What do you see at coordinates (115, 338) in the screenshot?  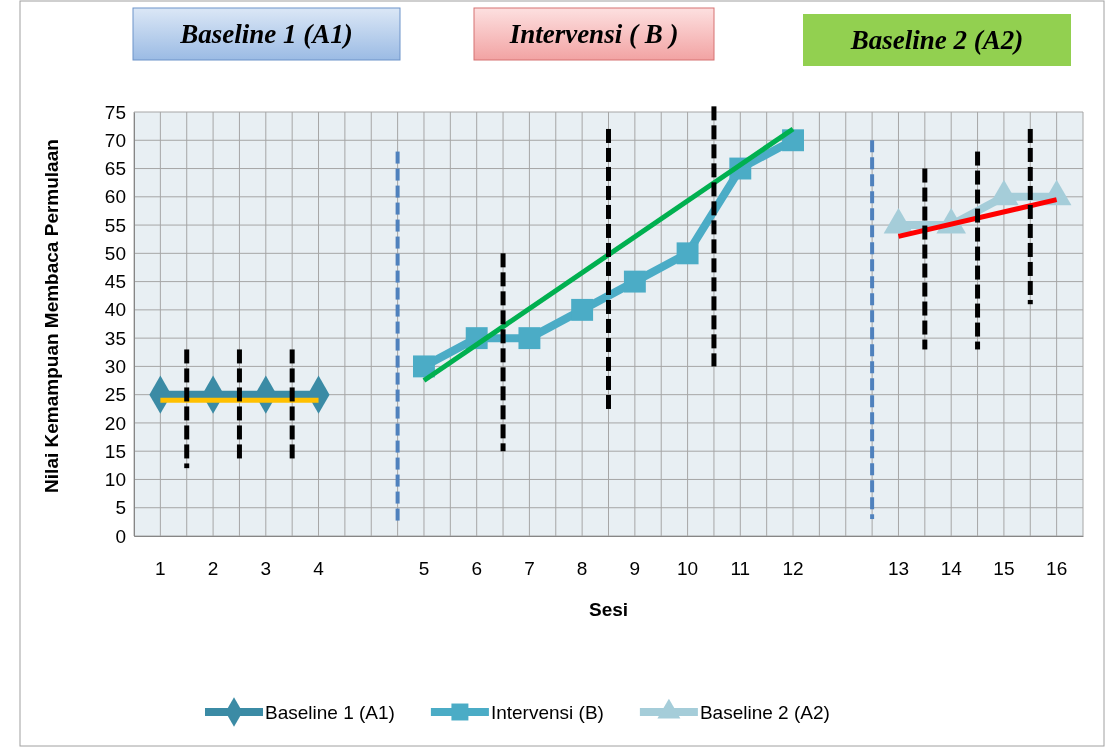 I see `y-tick-label: 35` at bounding box center [115, 338].